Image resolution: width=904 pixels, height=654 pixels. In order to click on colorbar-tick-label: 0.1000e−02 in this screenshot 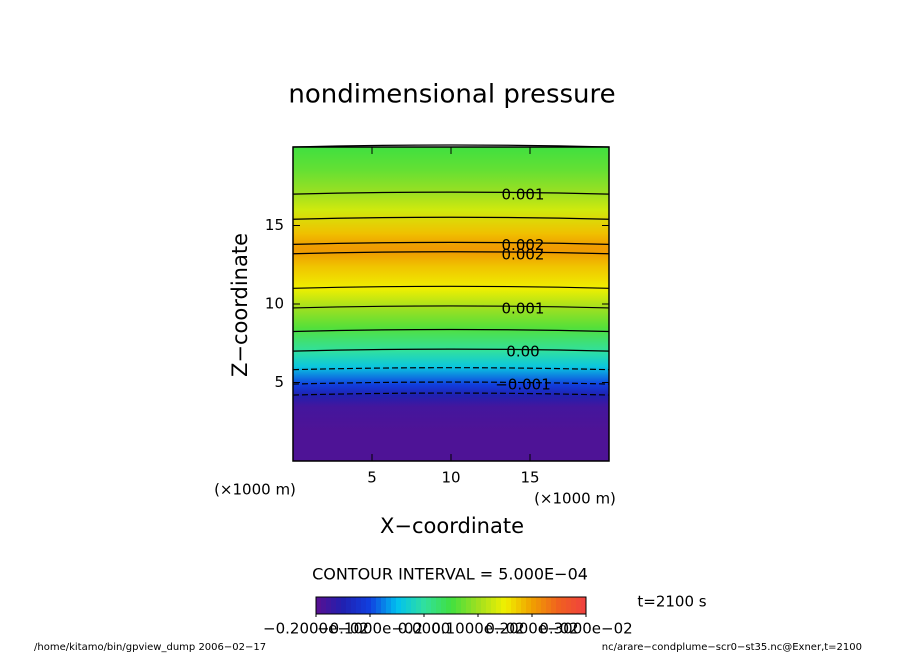, I will do `click(477, 629)`.